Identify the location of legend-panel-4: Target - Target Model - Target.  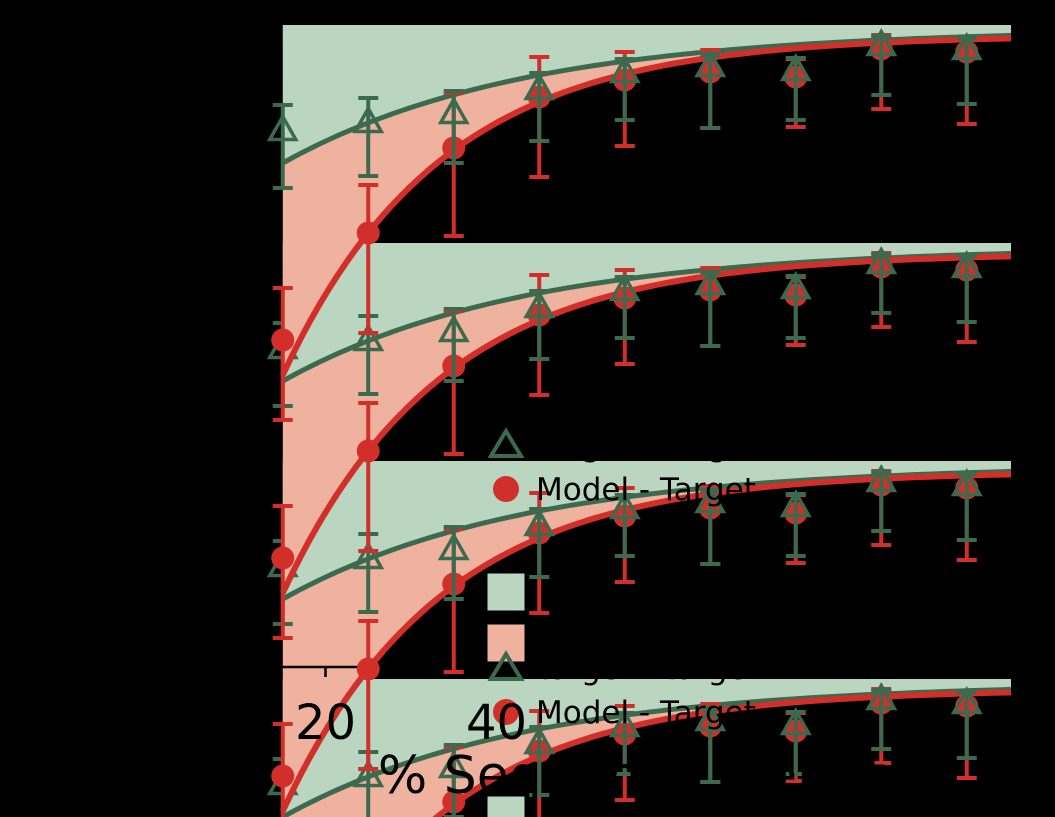
(623, 733).